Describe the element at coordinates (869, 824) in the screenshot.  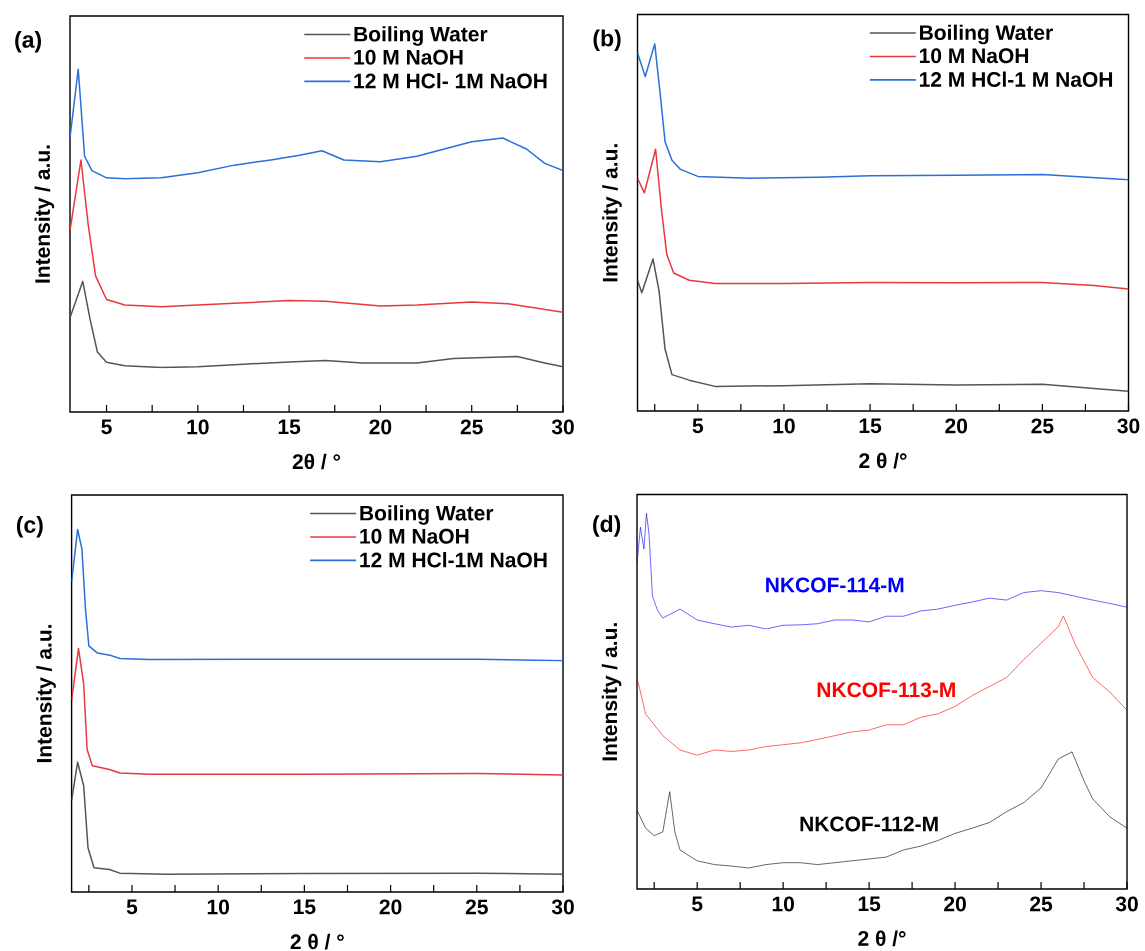
I see `series-label: NKCOF-112-M` at that location.